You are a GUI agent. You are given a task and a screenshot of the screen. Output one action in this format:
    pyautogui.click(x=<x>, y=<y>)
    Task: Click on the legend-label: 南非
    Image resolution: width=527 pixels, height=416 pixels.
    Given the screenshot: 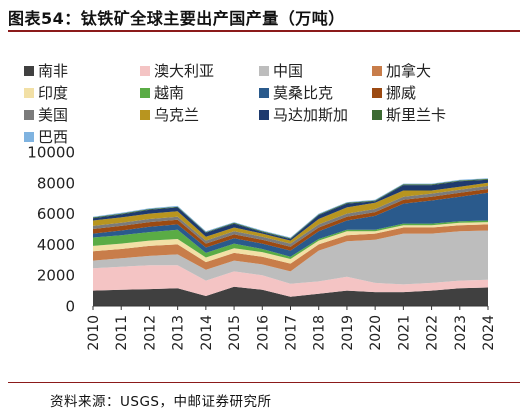 What is the action you would take?
    pyautogui.click(x=53, y=71)
    